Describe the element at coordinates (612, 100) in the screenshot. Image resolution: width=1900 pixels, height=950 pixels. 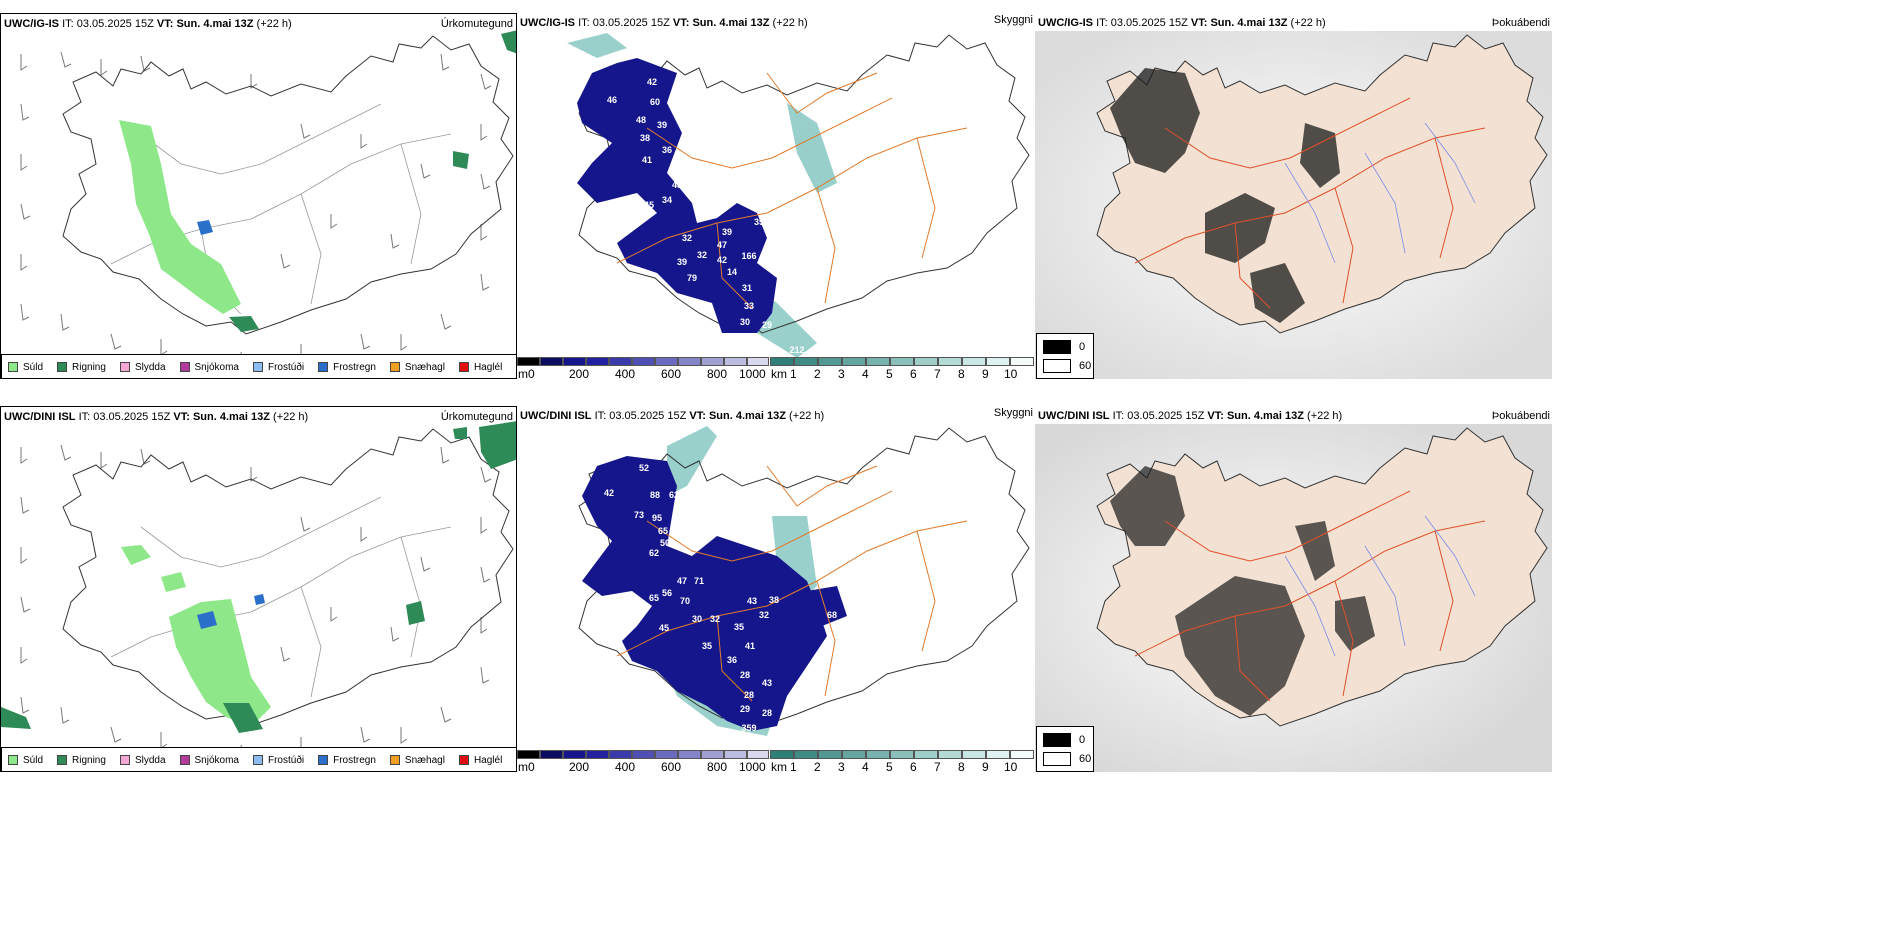
I see `cloud-label: 46` at that location.